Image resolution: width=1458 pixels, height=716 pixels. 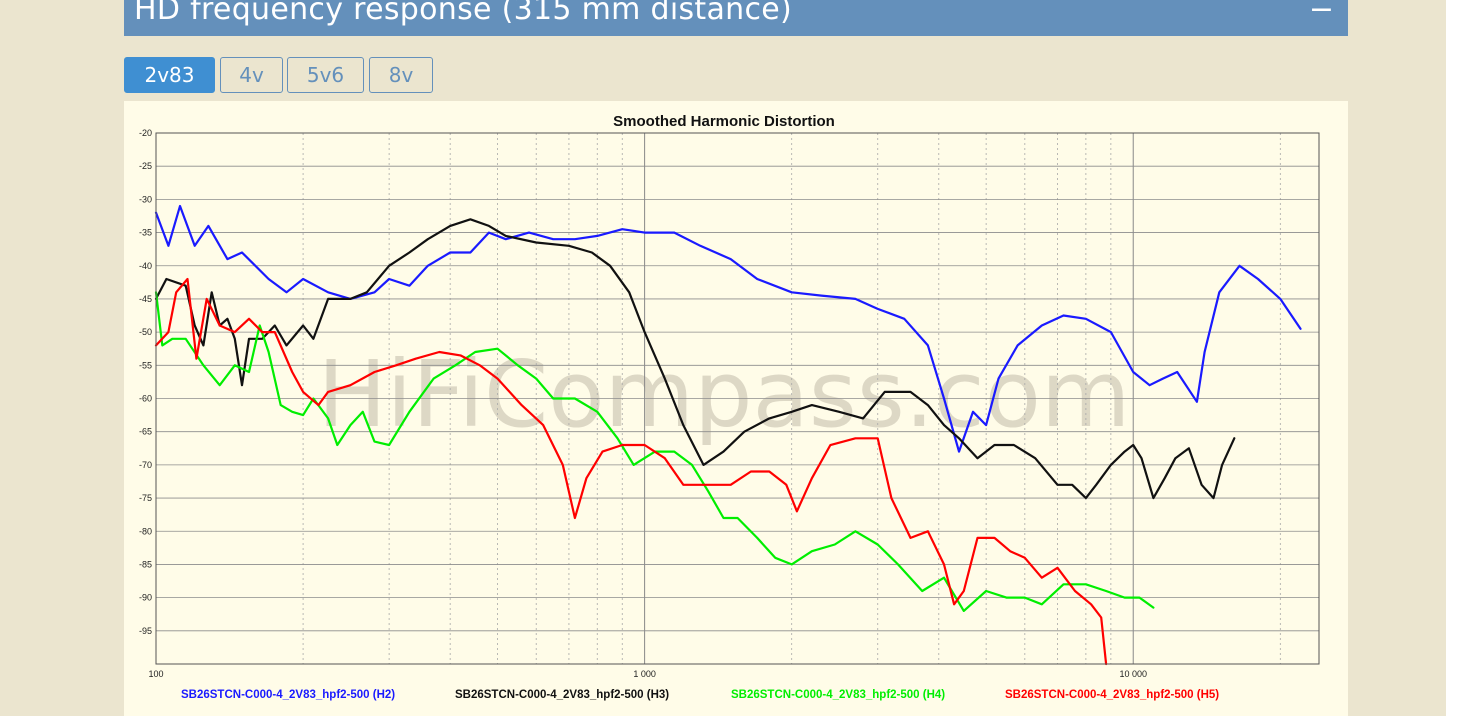 I want to click on y-tick-label: -75, so click(x=145, y=498).